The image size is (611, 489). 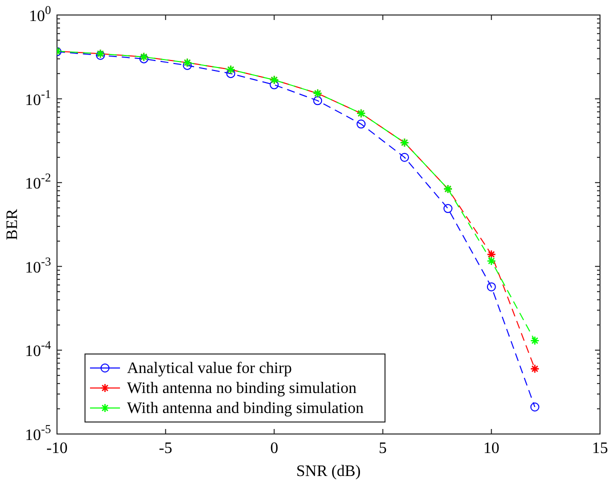 What do you see at coordinates (242, 388) in the screenshot?
I see `legend-label: With antenna no binding simulation` at bounding box center [242, 388].